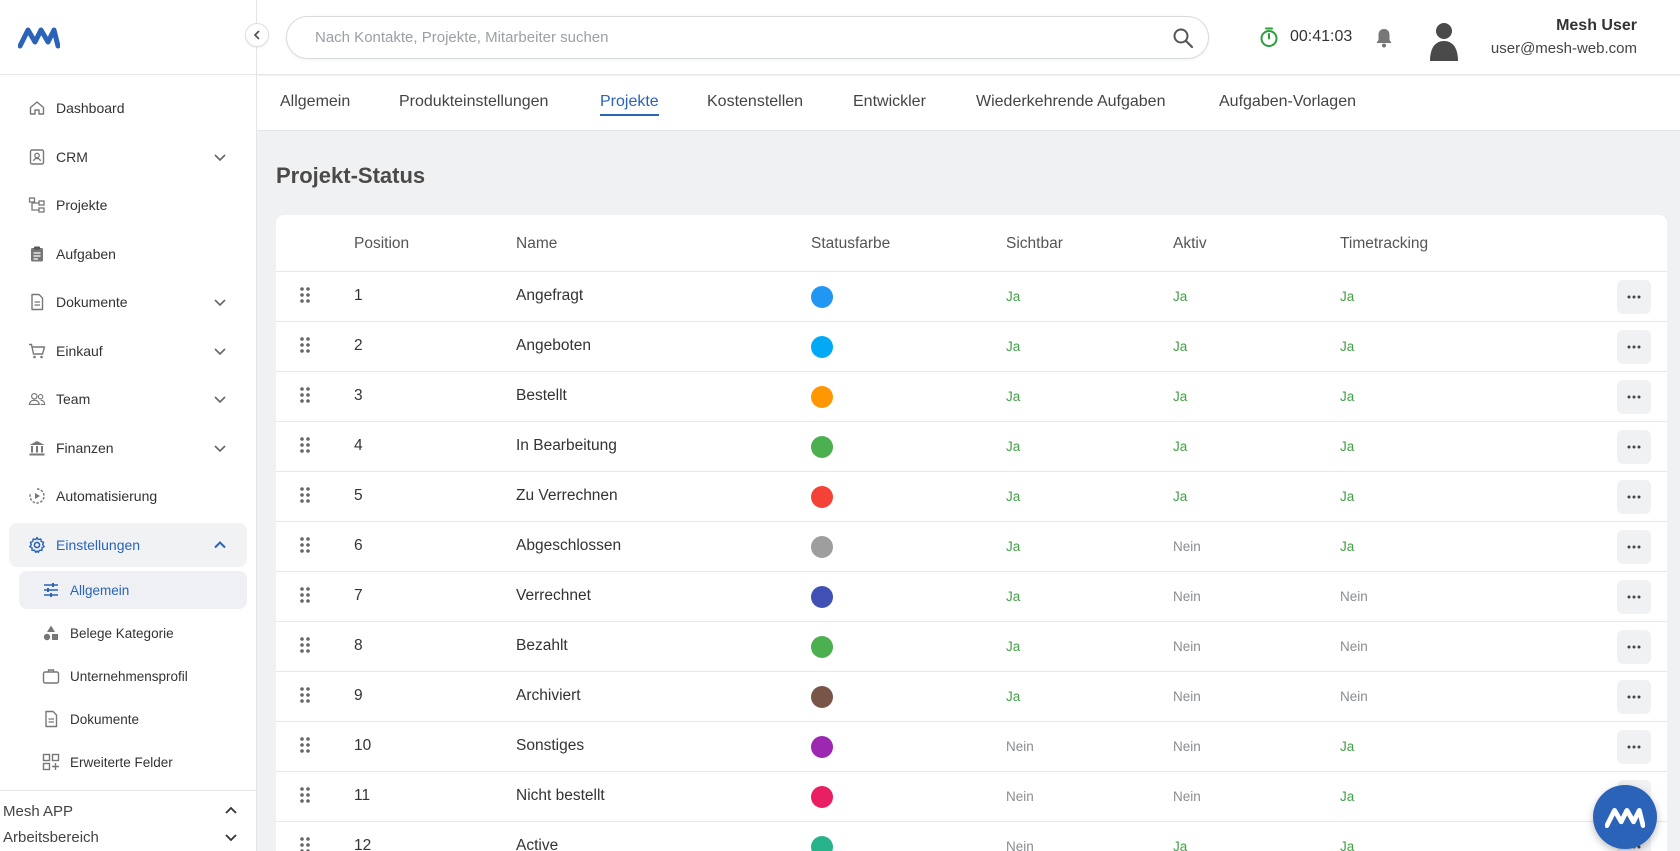 Image resolution: width=1680 pixels, height=851 pixels. Describe the element at coordinates (128, 496) in the screenshot. I see `sidebar-item-automatisierung: Automatisierung` at that location.